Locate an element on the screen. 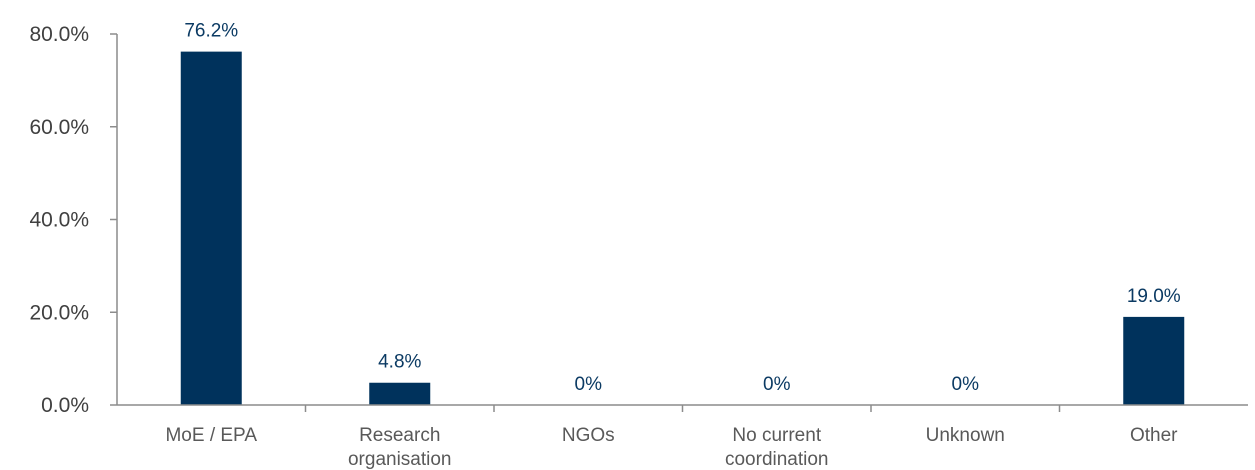 This screenshot has width=1255, height=470. y-tick-label: 40.0% is located at coordinates (59, 220).